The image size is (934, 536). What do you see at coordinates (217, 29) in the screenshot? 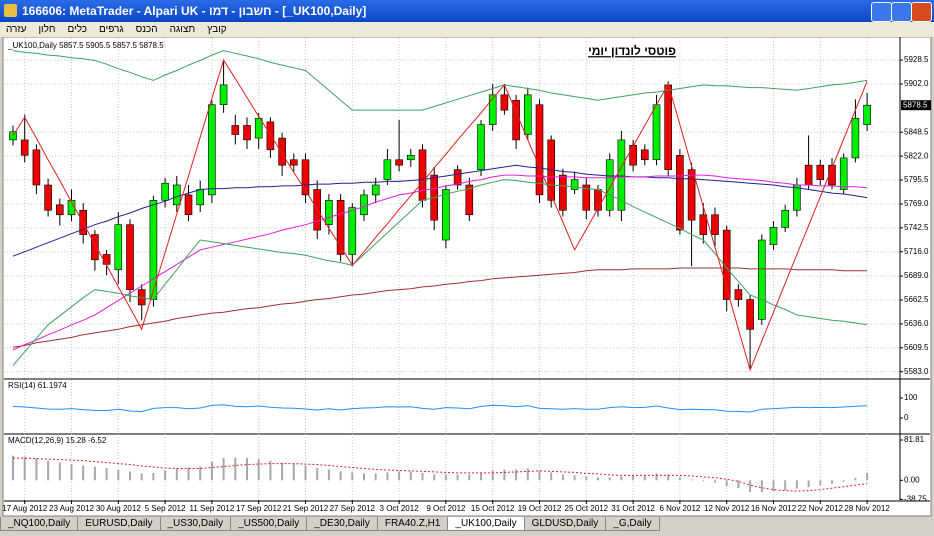
I see `menu-item: קובץ` at bounding box center [217, 29].